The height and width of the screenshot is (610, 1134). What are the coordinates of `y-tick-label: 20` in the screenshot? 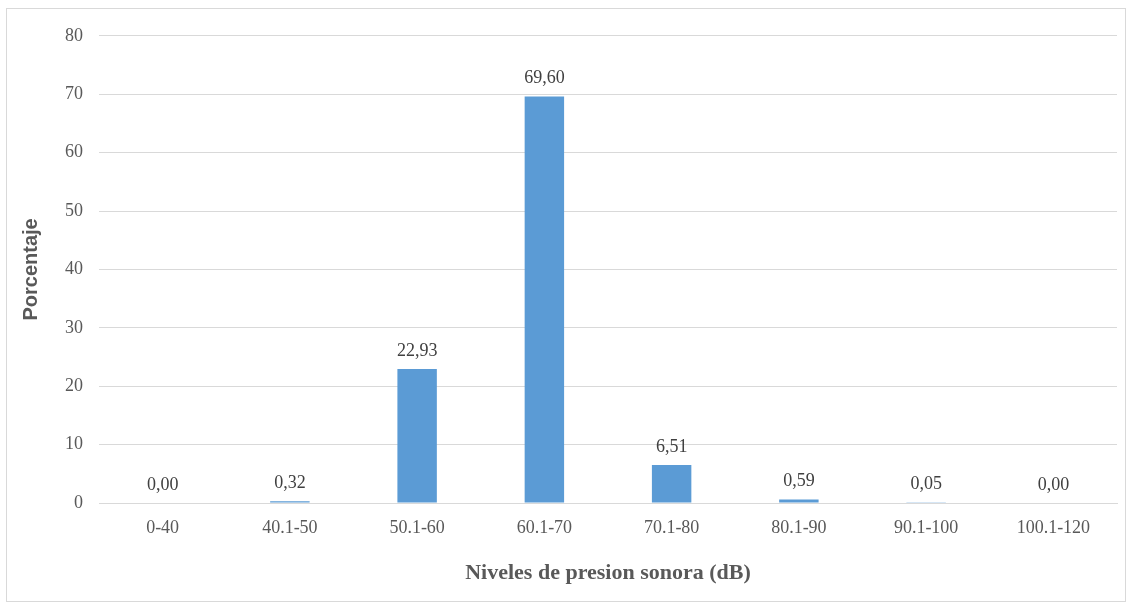 It's located at (74, 384).